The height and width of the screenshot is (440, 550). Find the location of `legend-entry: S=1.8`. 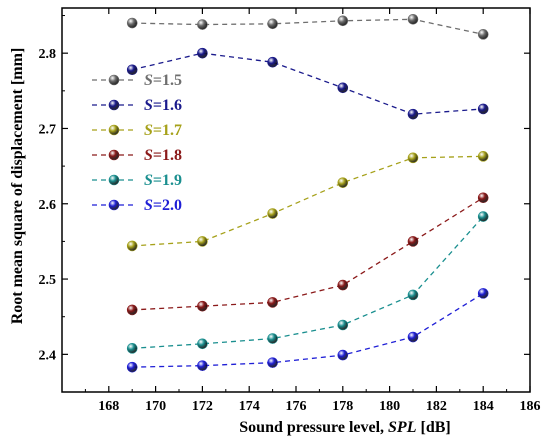

legend-entry: S=1.8 is located at coordinates (137, 155).